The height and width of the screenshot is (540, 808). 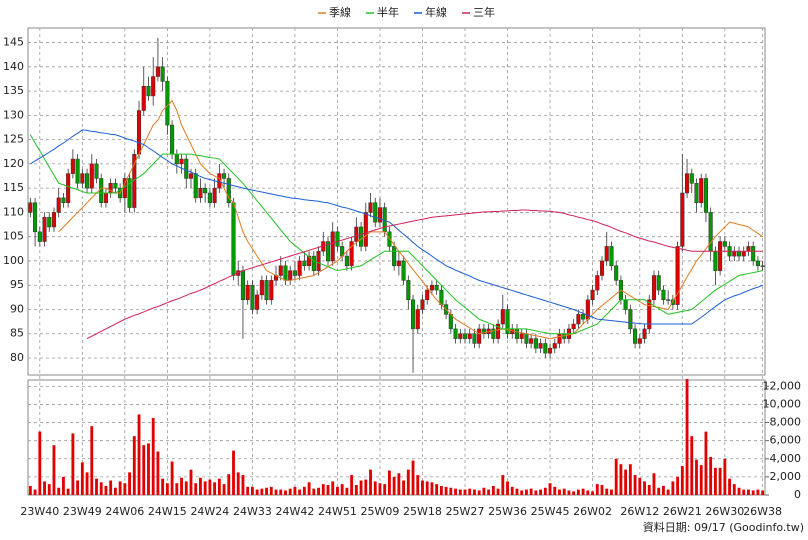 I want to click on x-tick-label: 26W02, so click(x=592, y=511).